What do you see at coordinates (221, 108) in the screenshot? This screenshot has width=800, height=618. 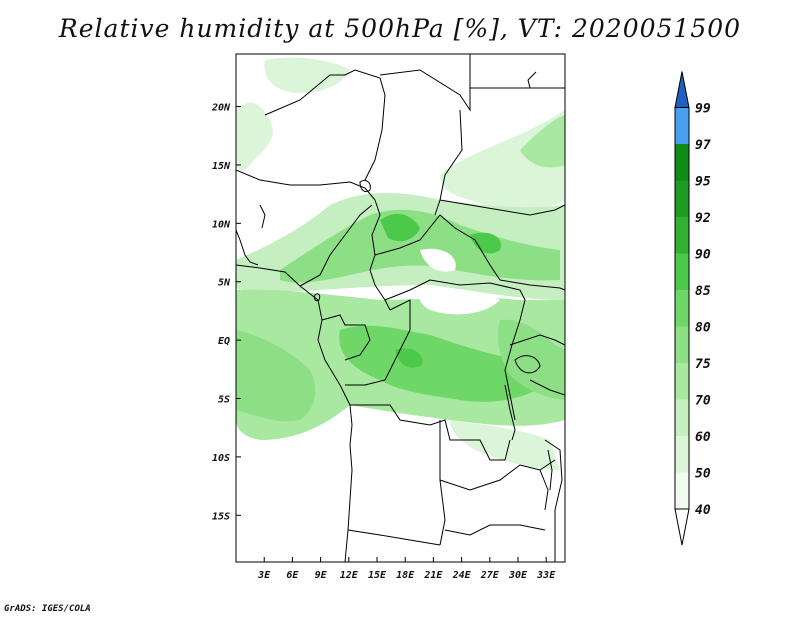 I see `lat-tick-label: 20N` at bounding box center [221, 108].